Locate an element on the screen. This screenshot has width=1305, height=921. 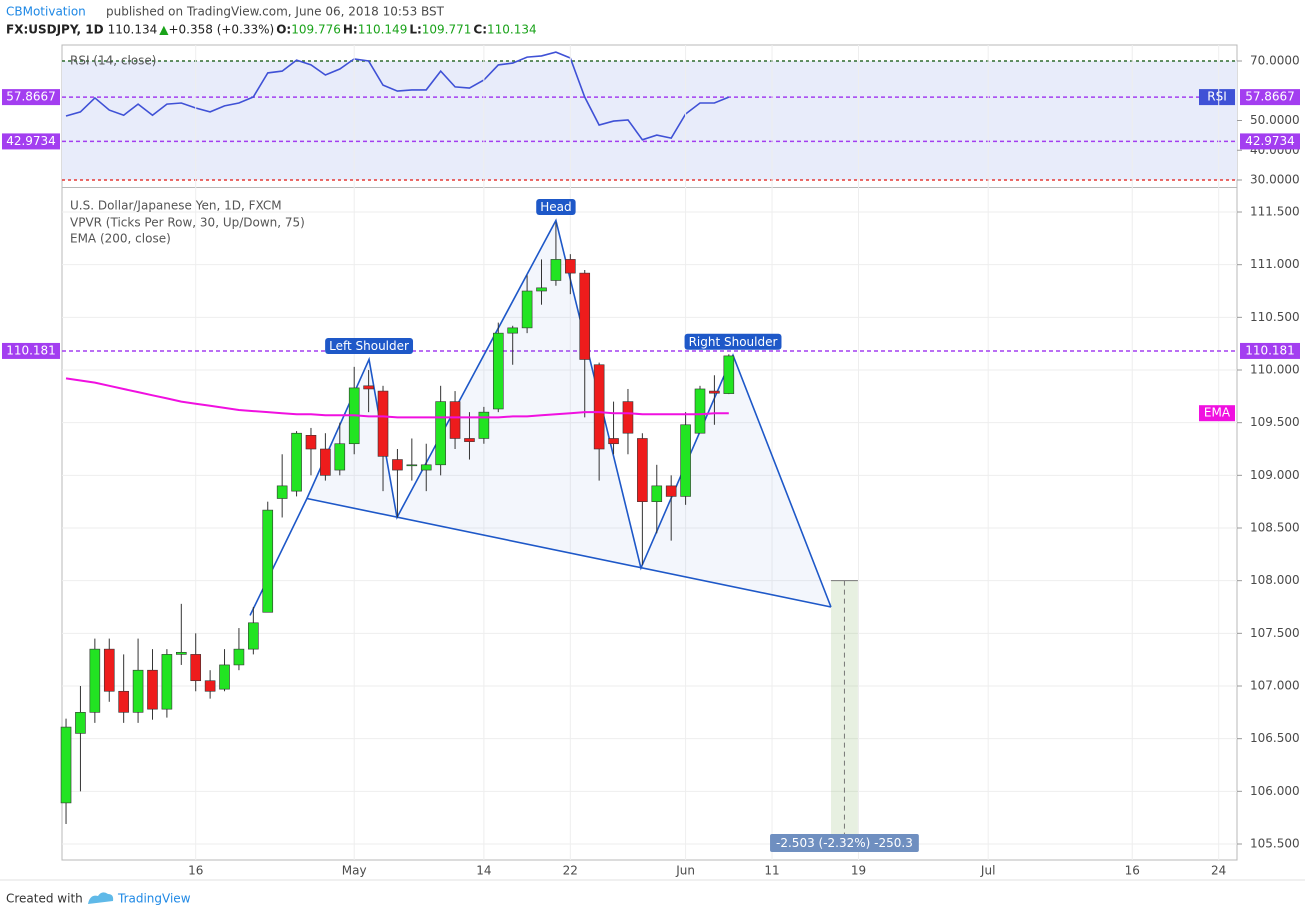
y-tick-label: 111.500 is located at coordinates (1275, 212).